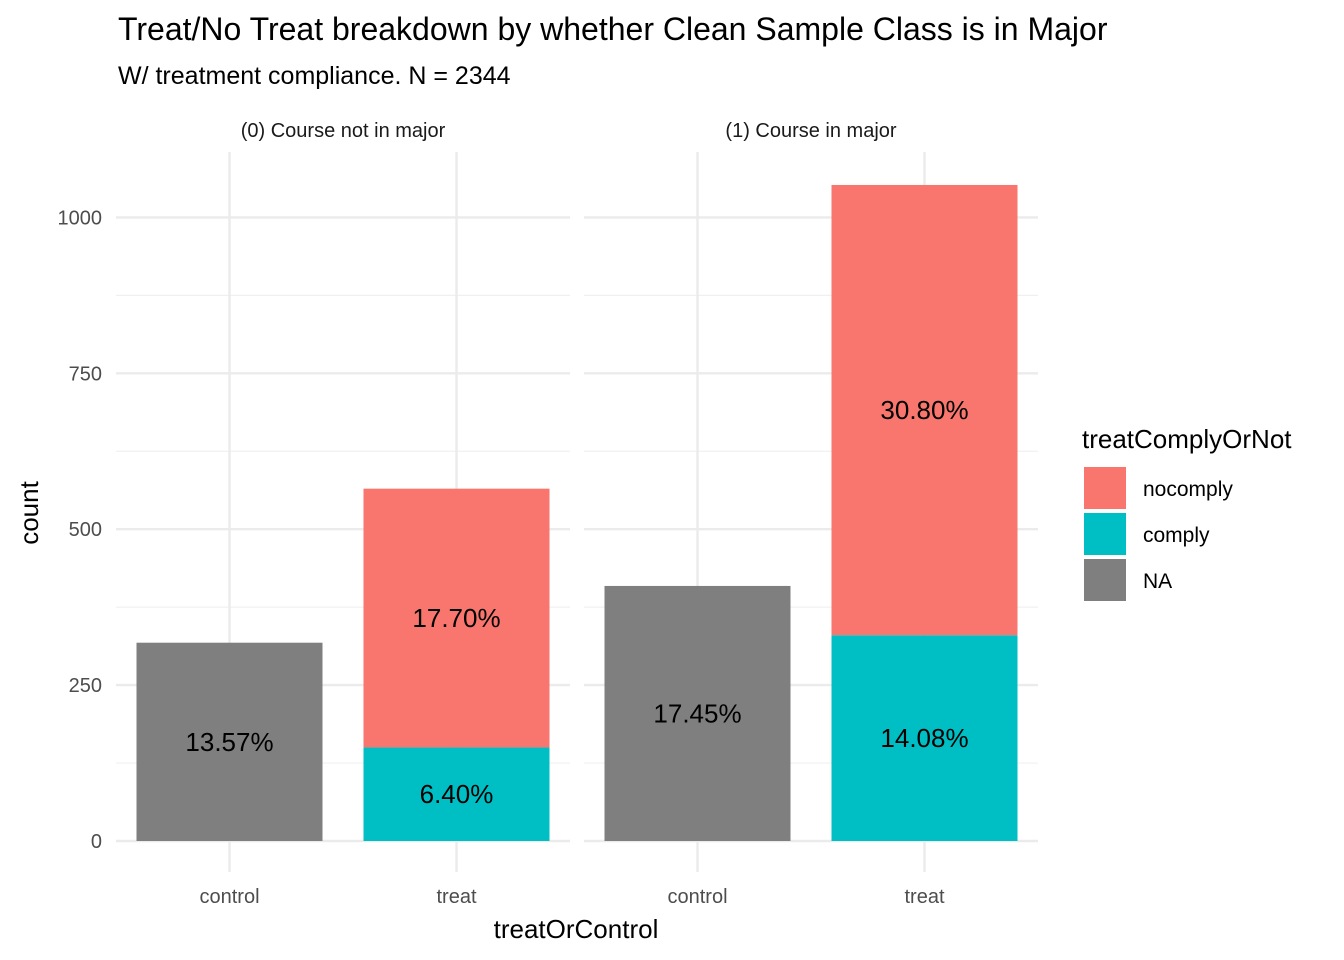 The image size is (1344, 960). I want to click on legend-label: nocomply, so click(1188, 489).